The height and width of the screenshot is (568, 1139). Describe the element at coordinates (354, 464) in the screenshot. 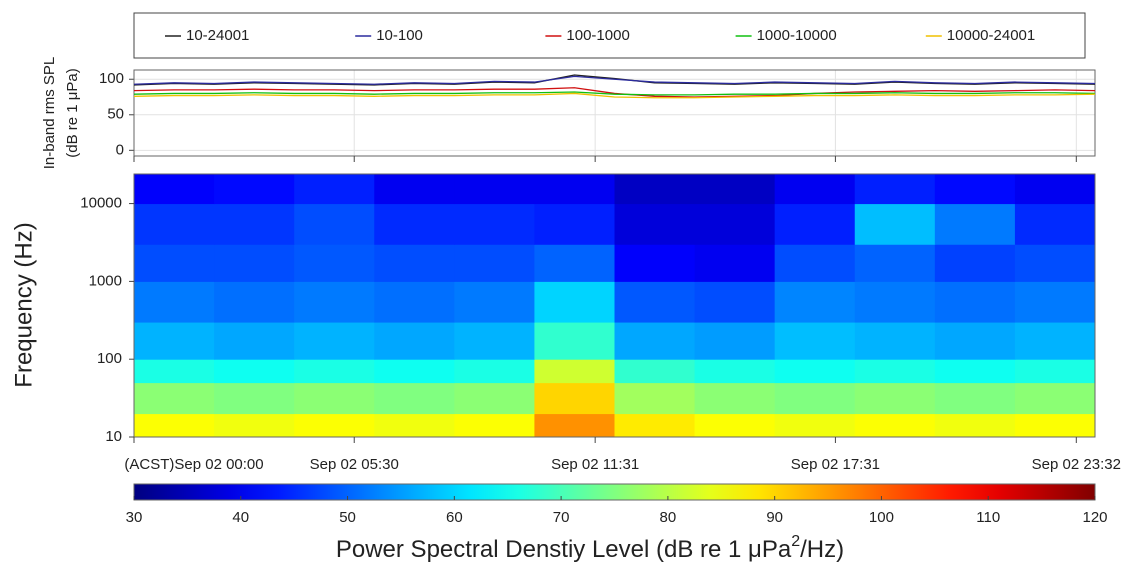

I see `x-tick-label: Sep 02 05:30` at that location.